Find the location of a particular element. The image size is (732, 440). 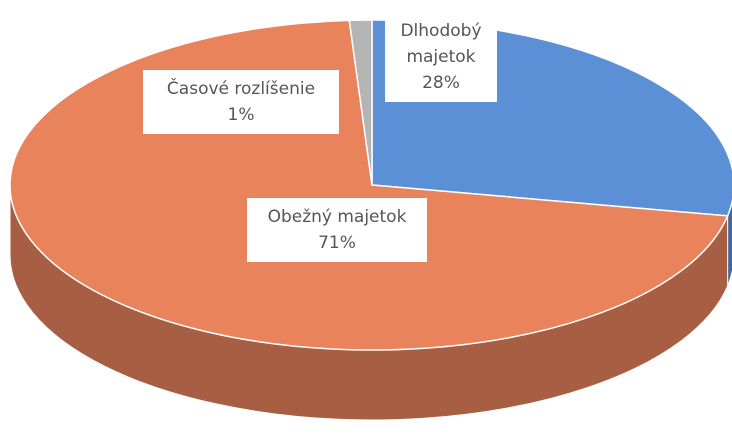

data-label: Časové rozlíšenie 1% is located at coordinates (241, 102).